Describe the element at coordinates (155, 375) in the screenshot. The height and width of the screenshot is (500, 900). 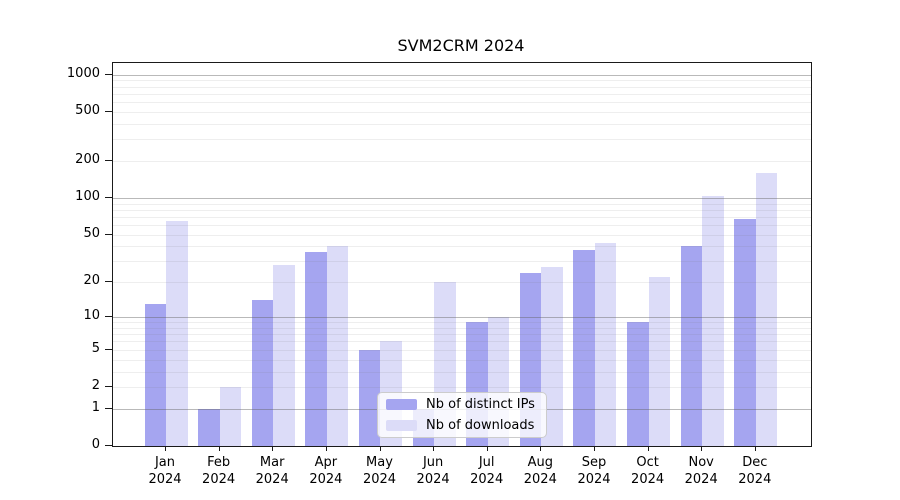
I see `bar-distinct-ips-jan` at that location.